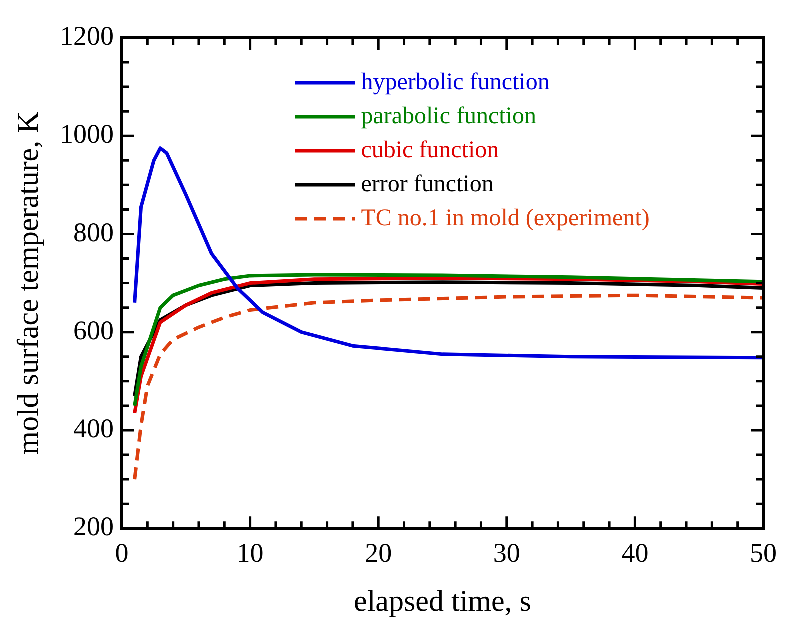  I want to click on x-tick-label: 30, so click(506, 553).